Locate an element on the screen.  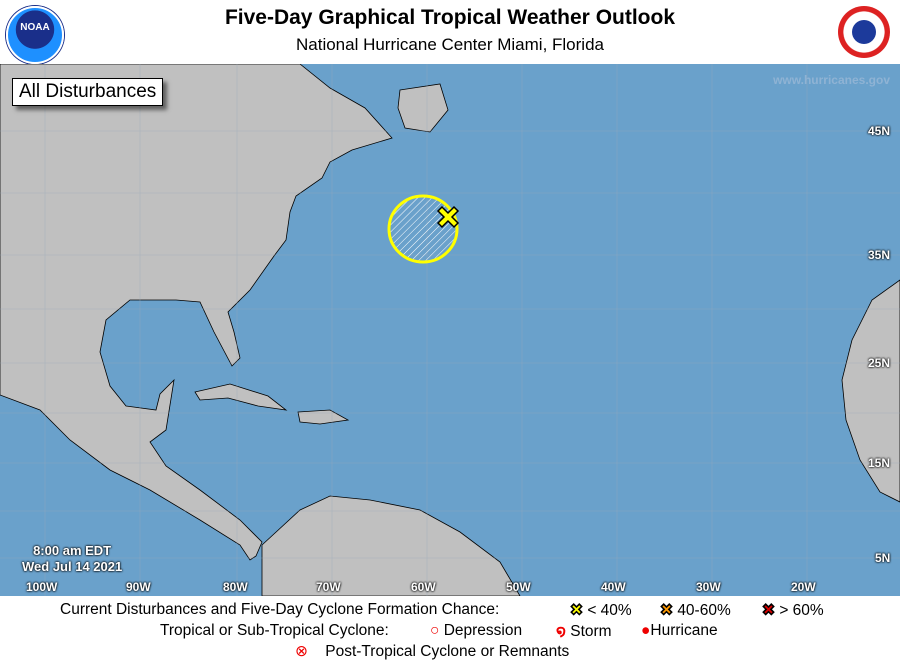
lon-label: 90W is located at coordinates (138, 587).